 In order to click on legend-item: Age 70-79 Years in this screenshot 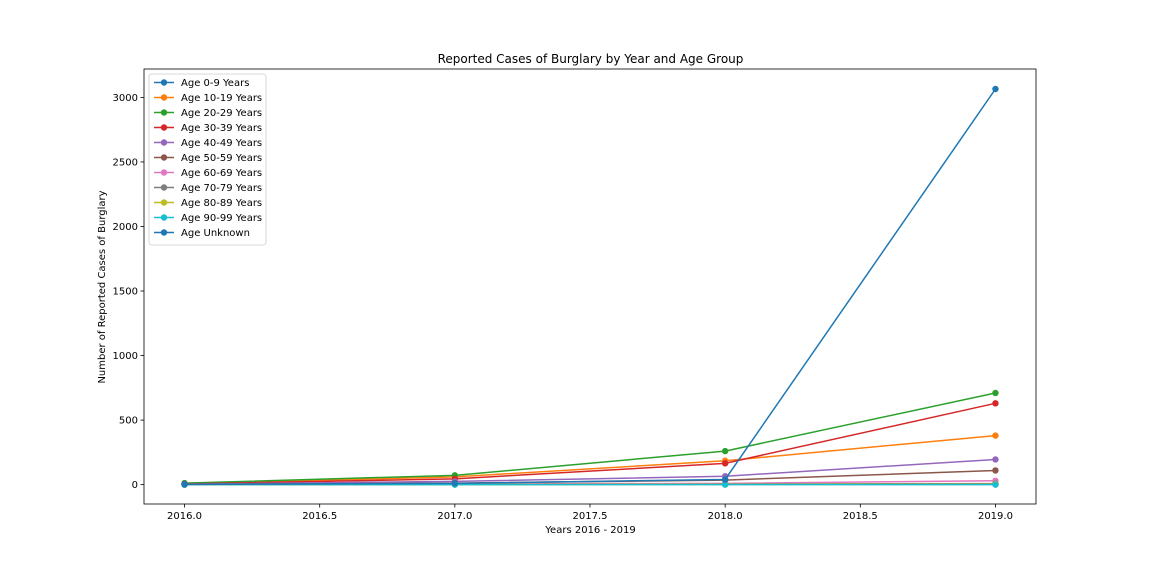, I will do `click(208, 188)`.